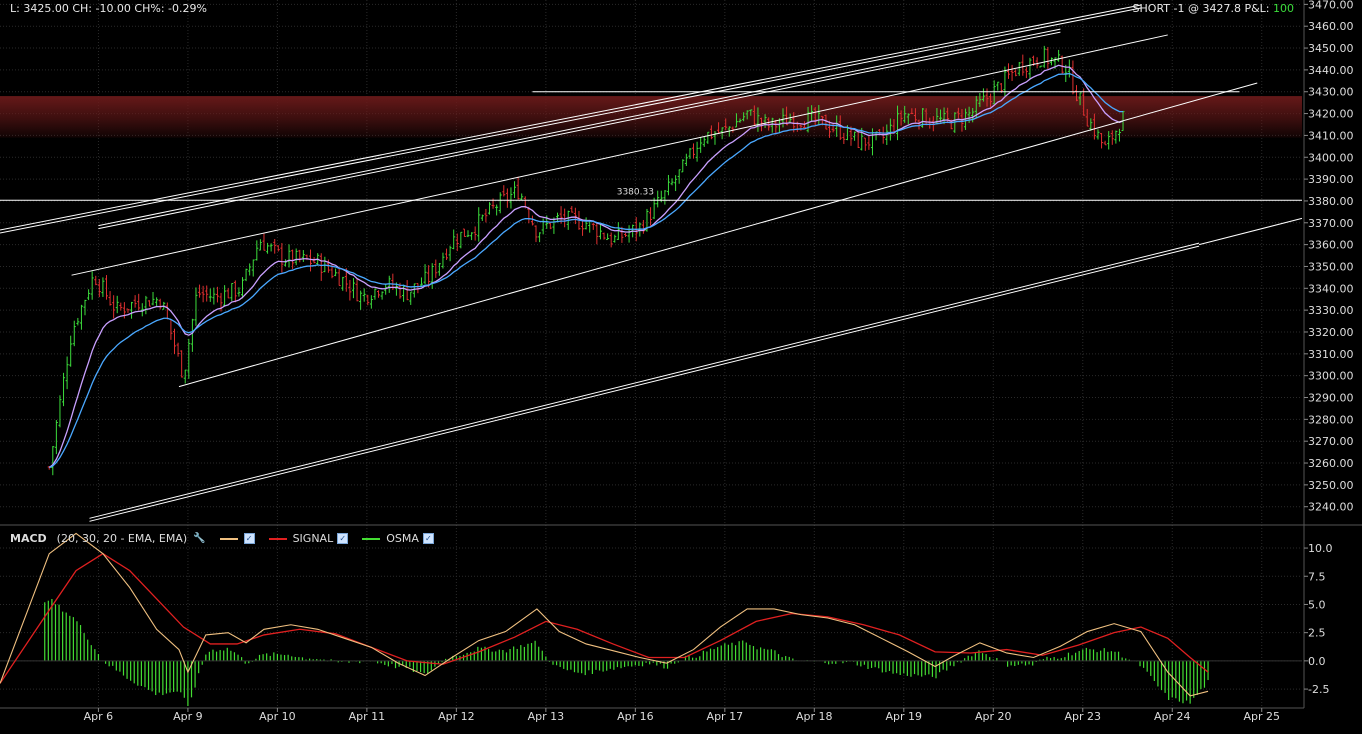 This screenshot has width=1362, height=734. What do you see at coordinates (1317, 604) in the screenshot?
I see `macd-axis-tick: 5.0` at bounding box center [1317, 604].